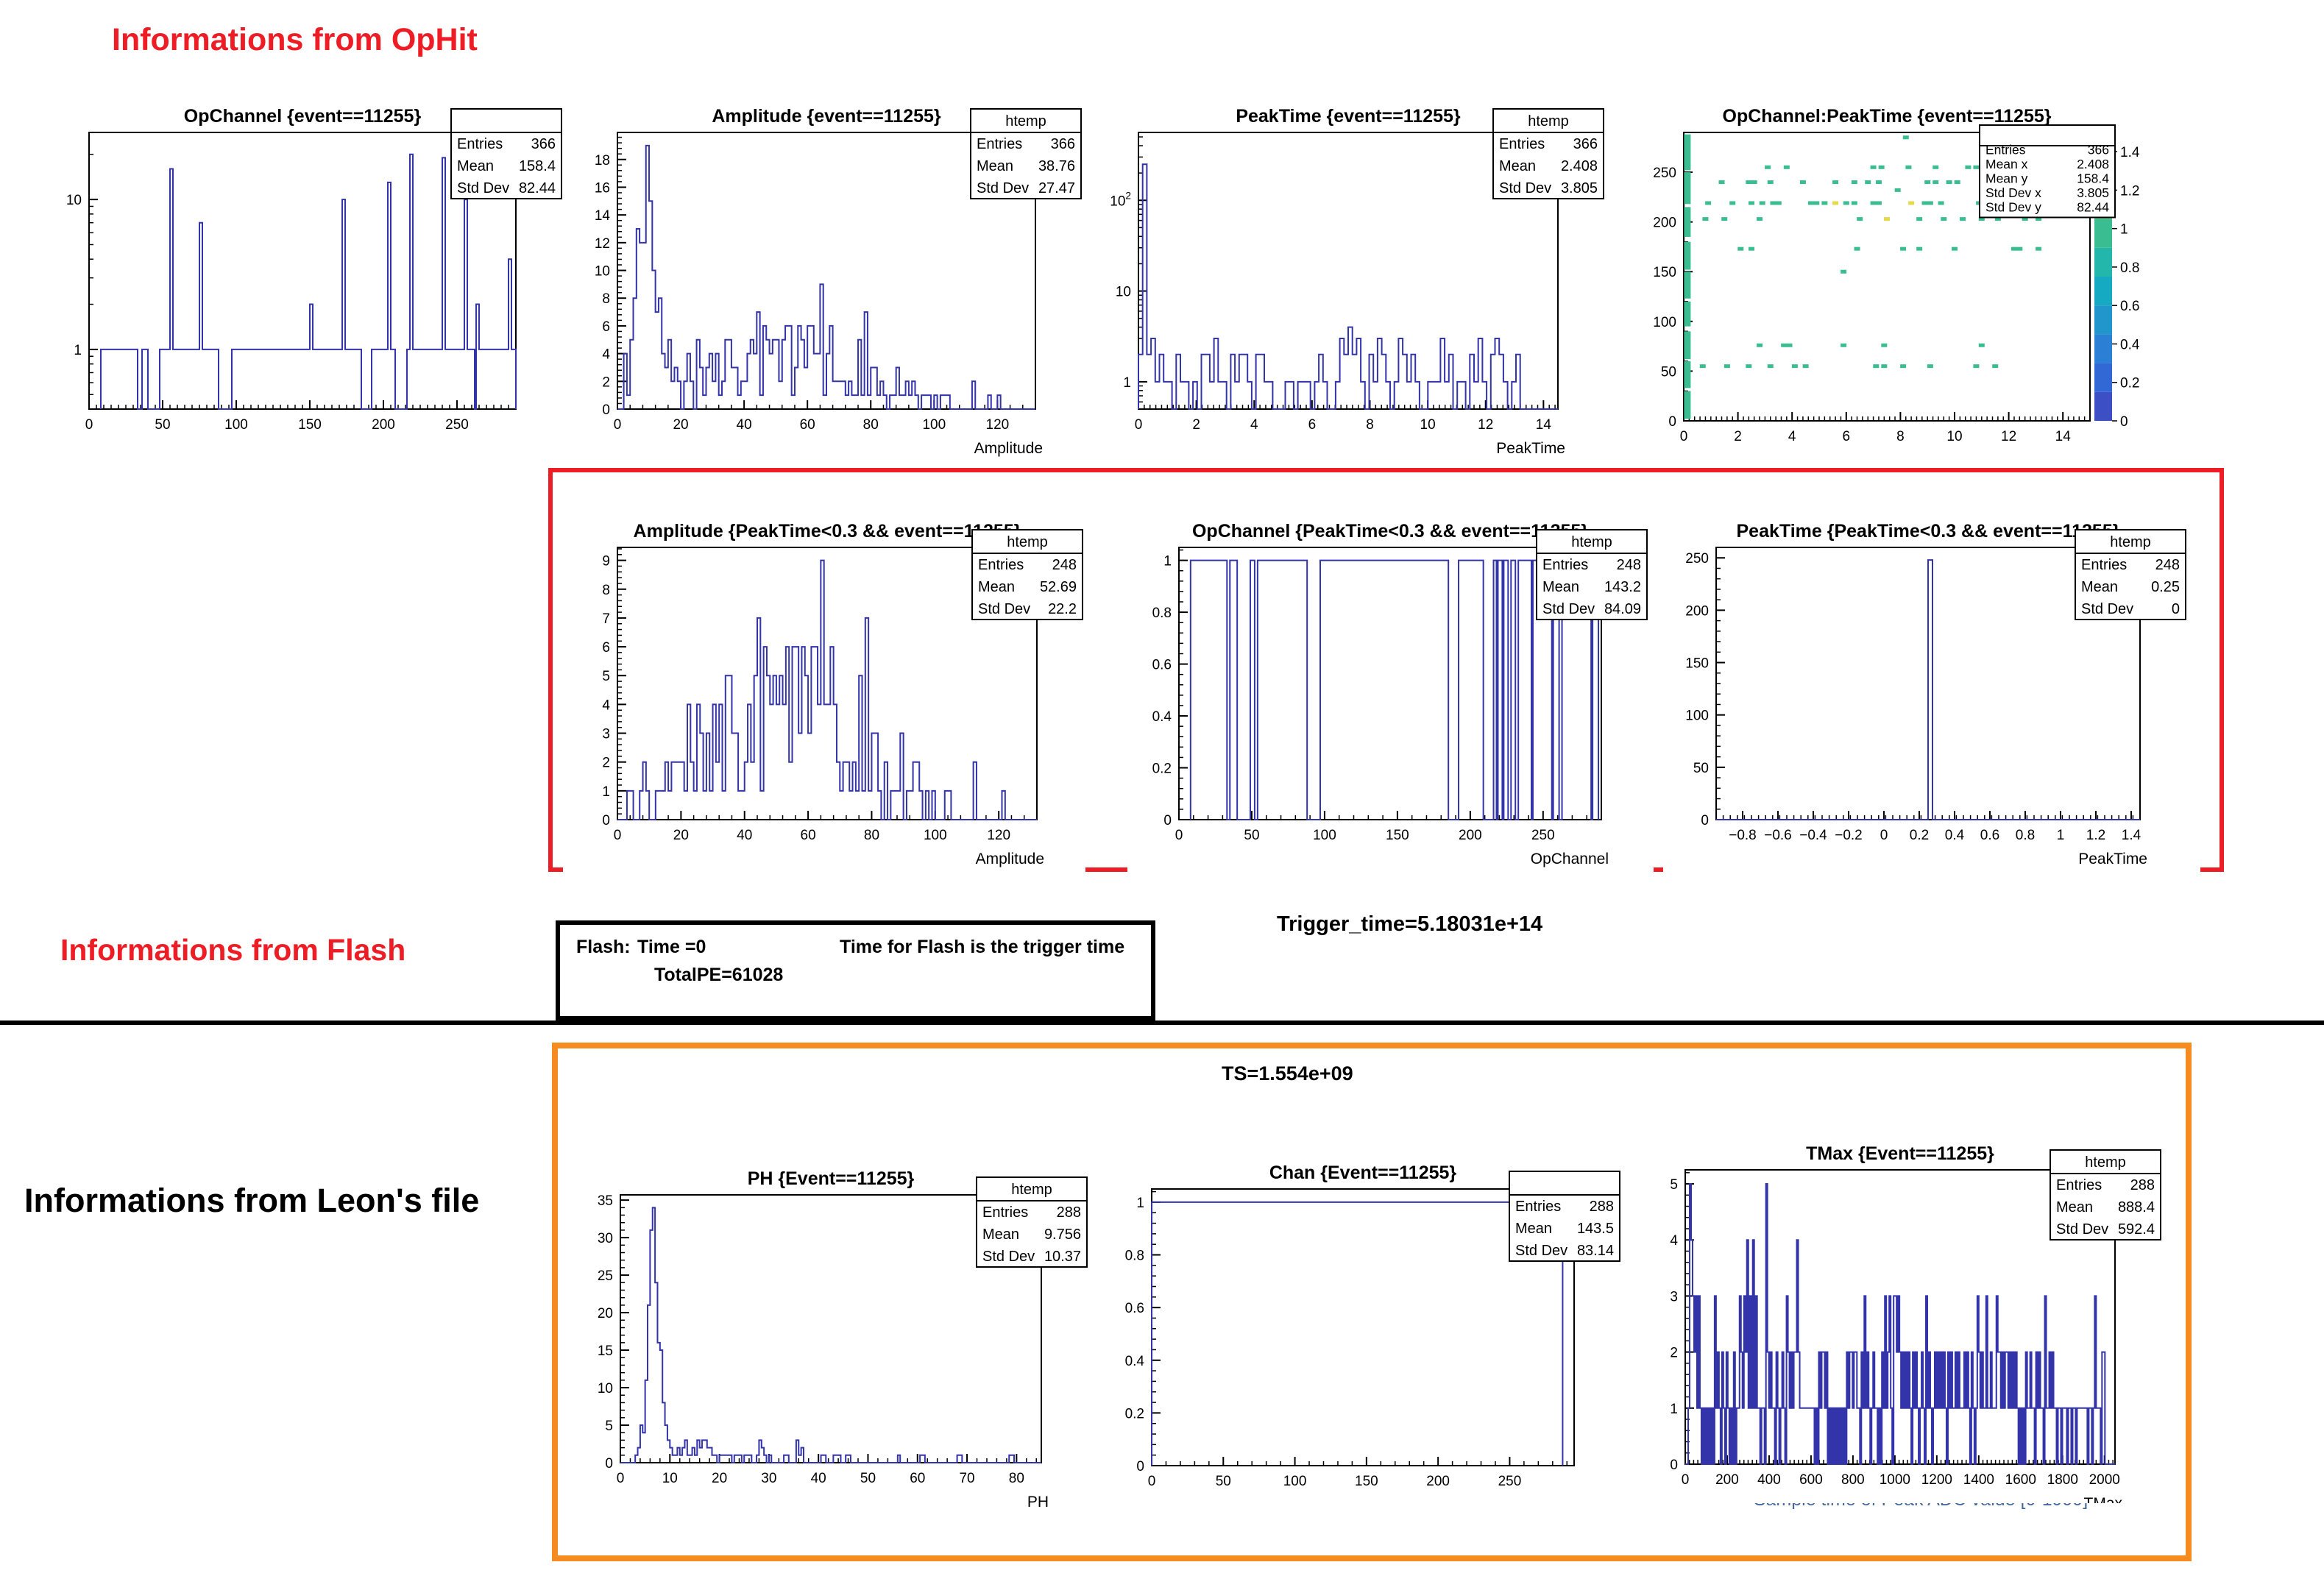  Describe the element at coordinates (719, 1479) in the screenshot. I see `svg-text: 20` at that location.